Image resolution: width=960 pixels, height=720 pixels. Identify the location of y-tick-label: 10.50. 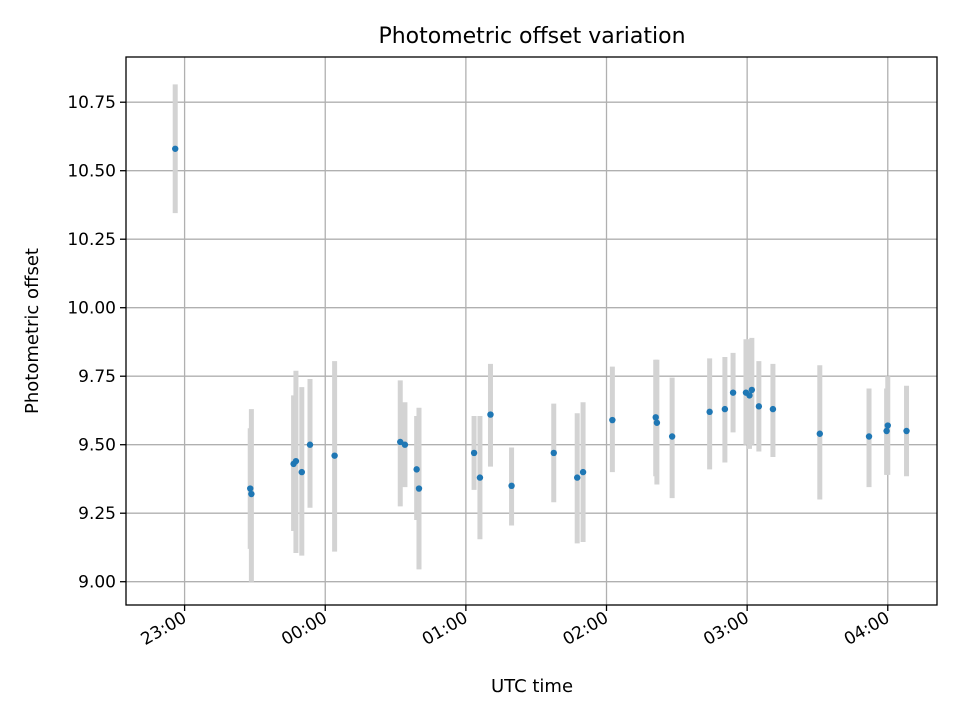
(91, 172).